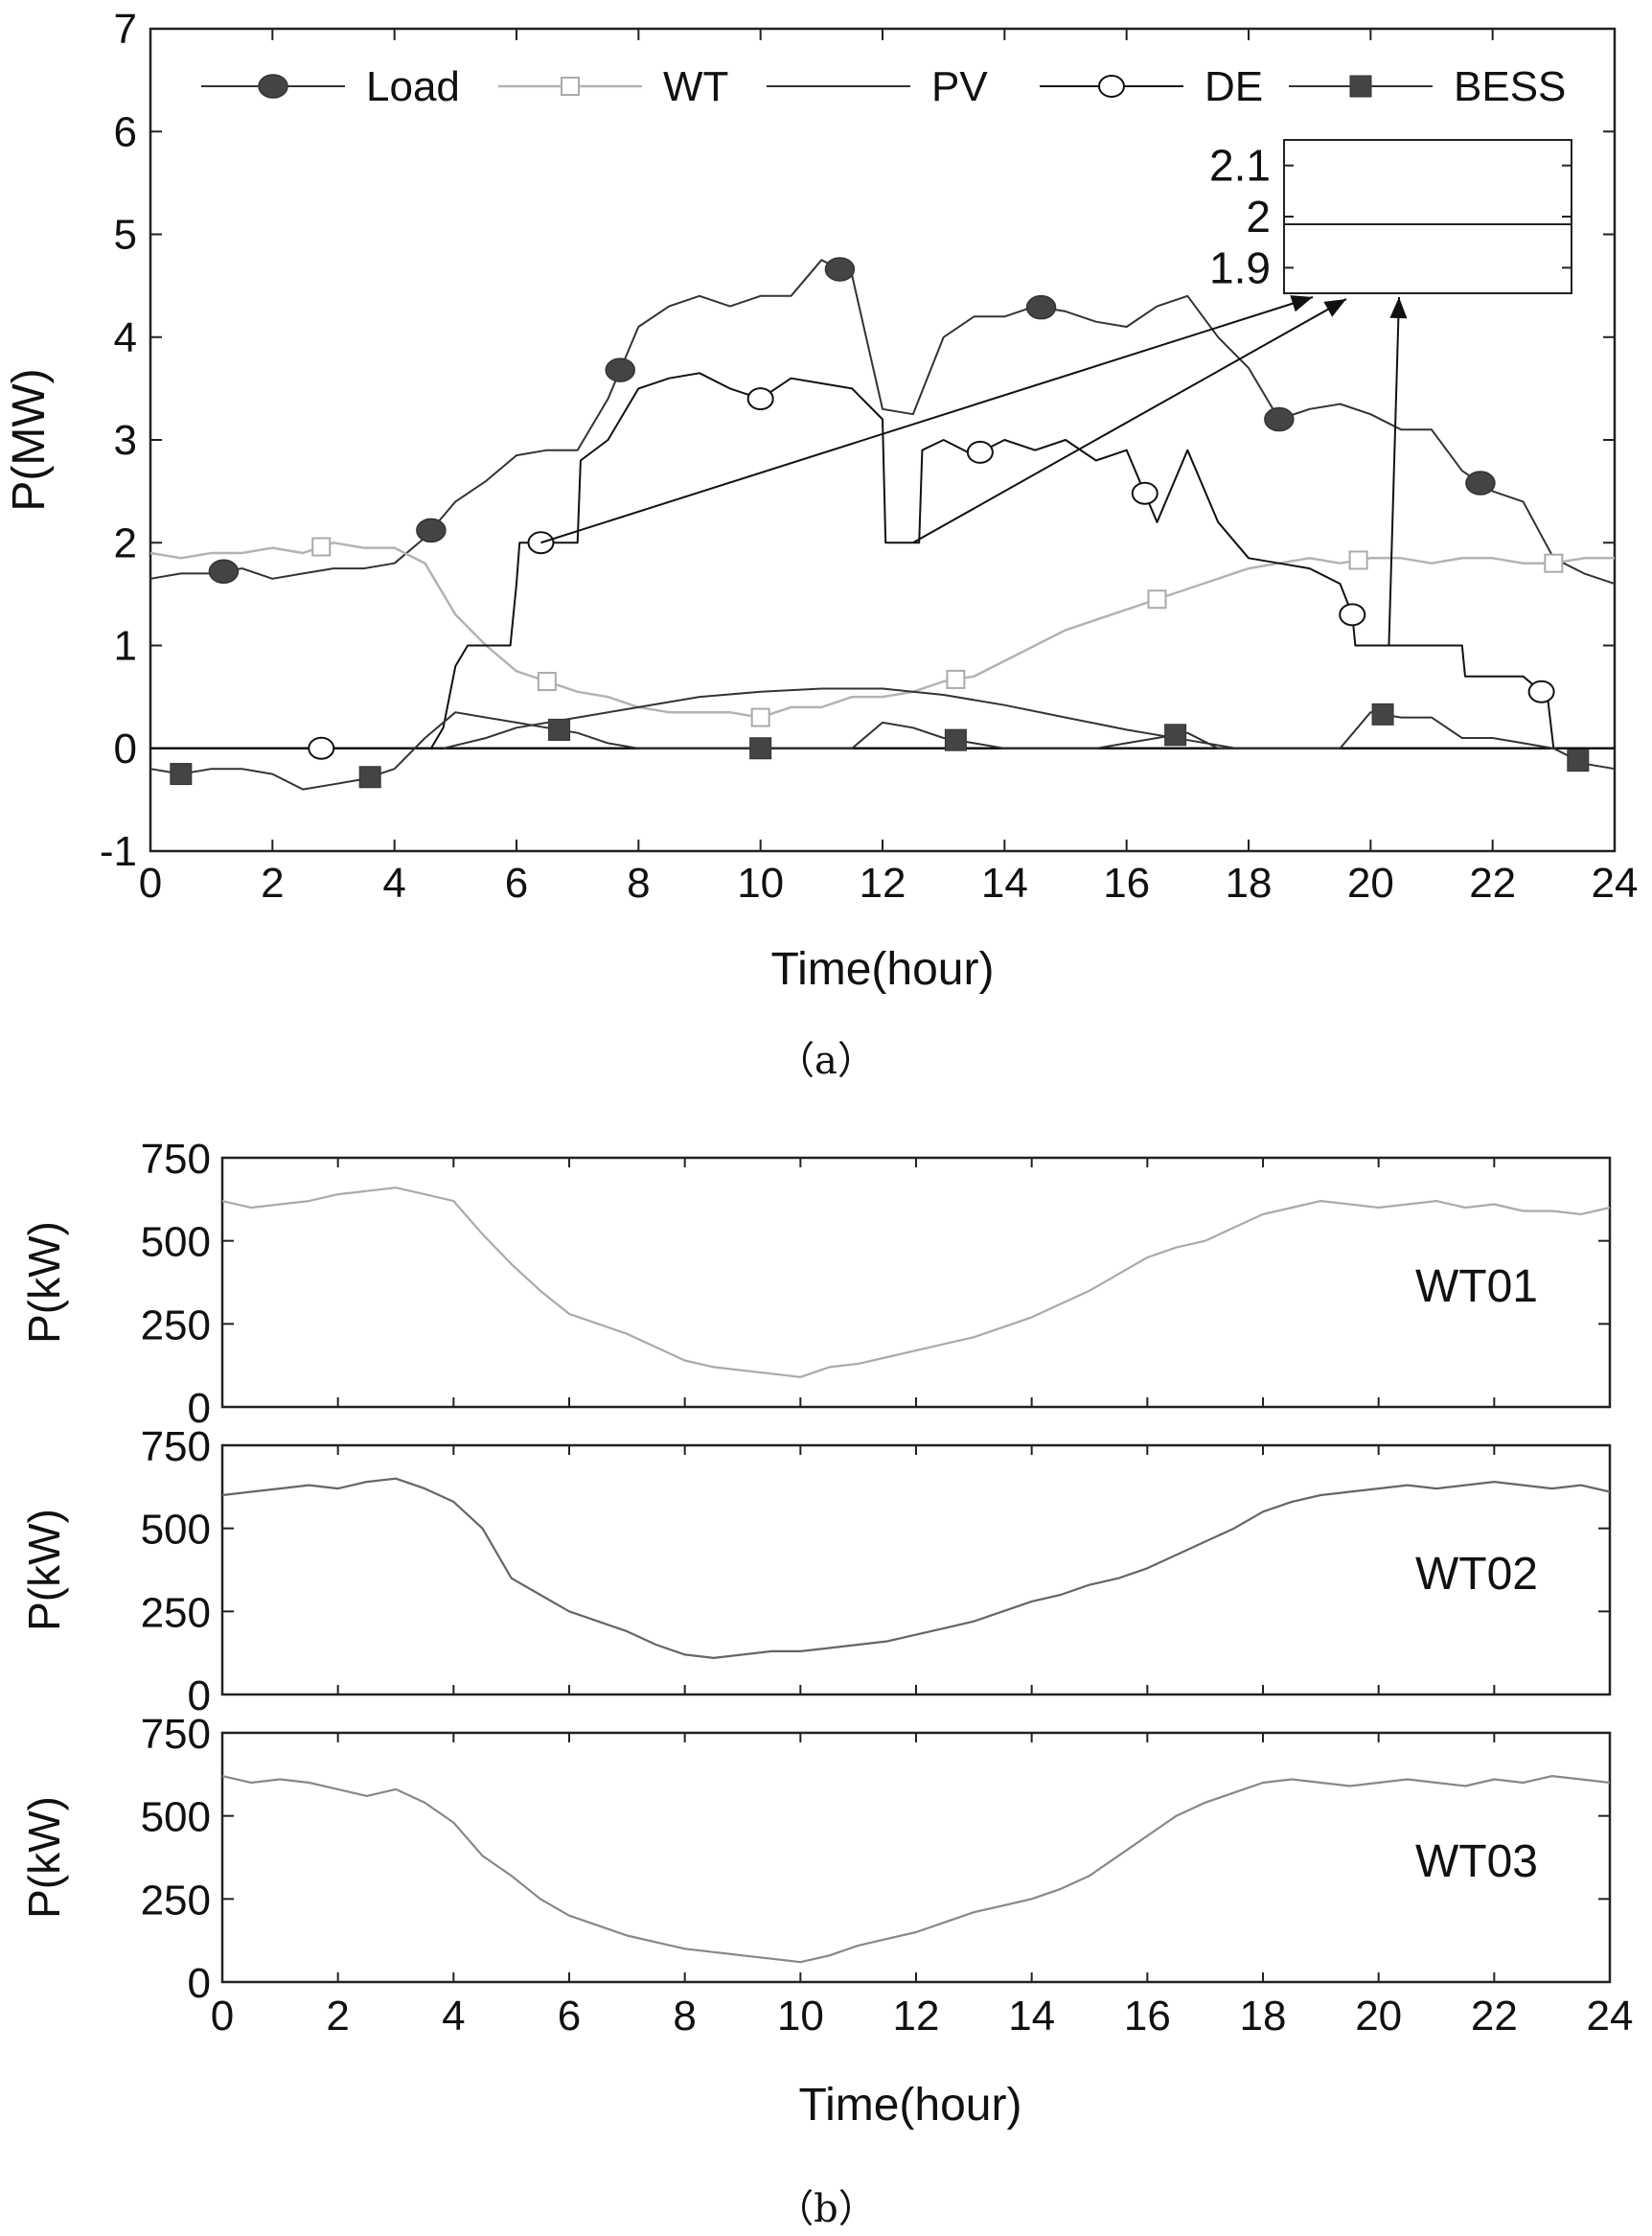  Describe the element at coordinates (1510, 86) in the screenshot. I see `legend-bess-label: BESS` at that location.